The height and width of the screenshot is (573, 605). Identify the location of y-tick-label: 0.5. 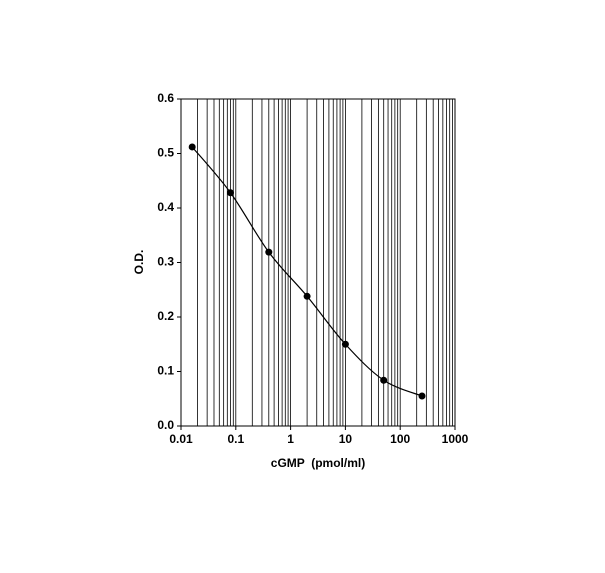
(165, 153).